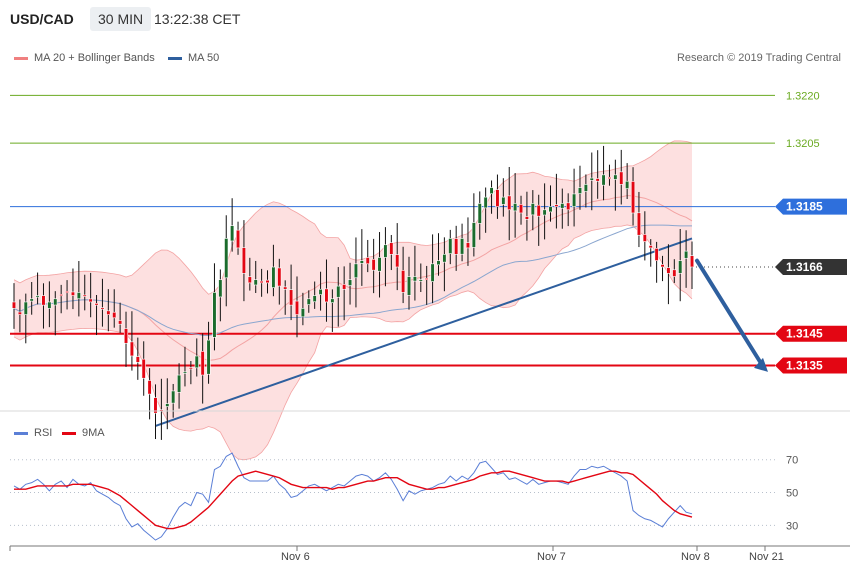 The height and width of the screenshot is (576, 850). I want to click on x-tick-label: Nov 8, so click(695, 557).